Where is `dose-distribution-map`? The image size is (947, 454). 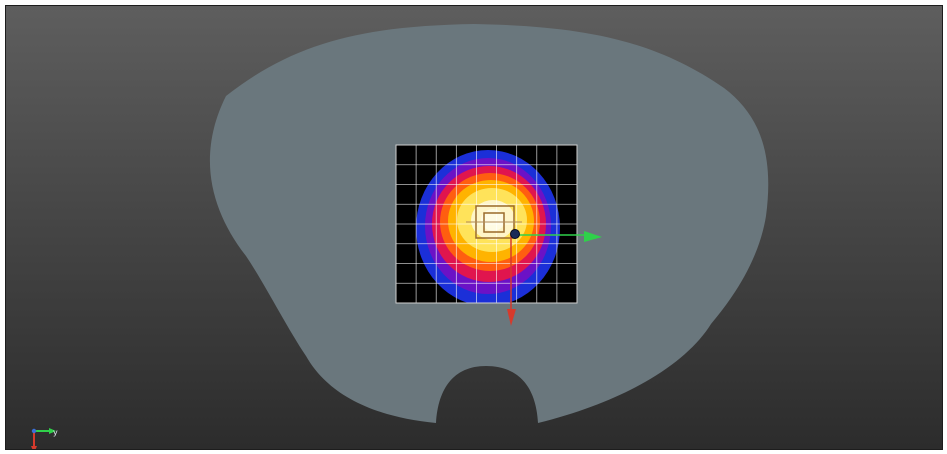
dose-distribution-map is located at coordinates (486, 225).